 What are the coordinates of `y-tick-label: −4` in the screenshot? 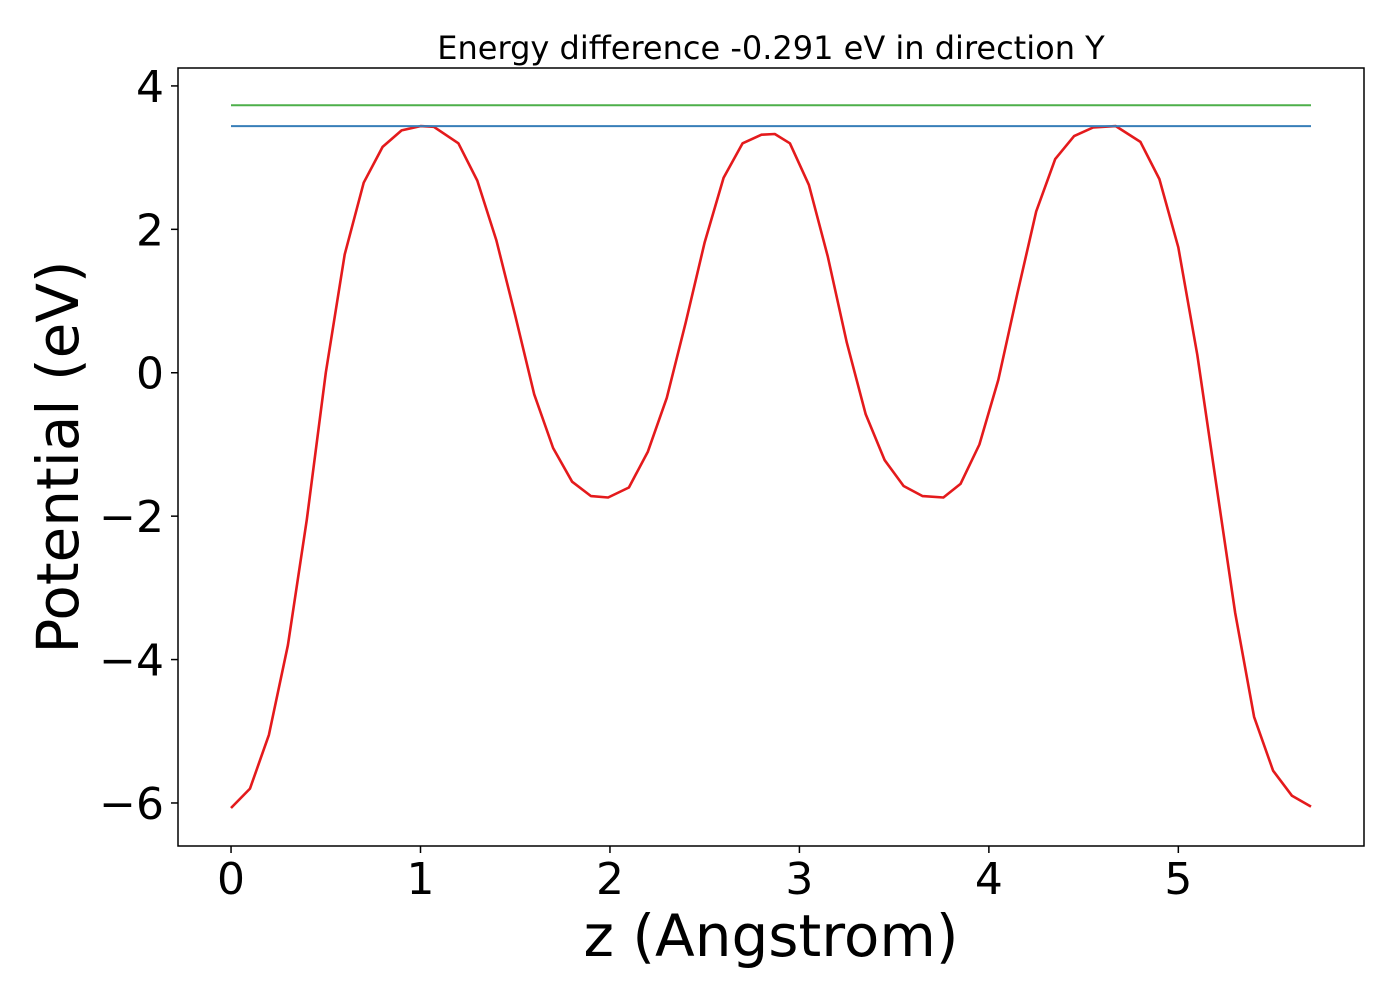 It's located at (131, 661).